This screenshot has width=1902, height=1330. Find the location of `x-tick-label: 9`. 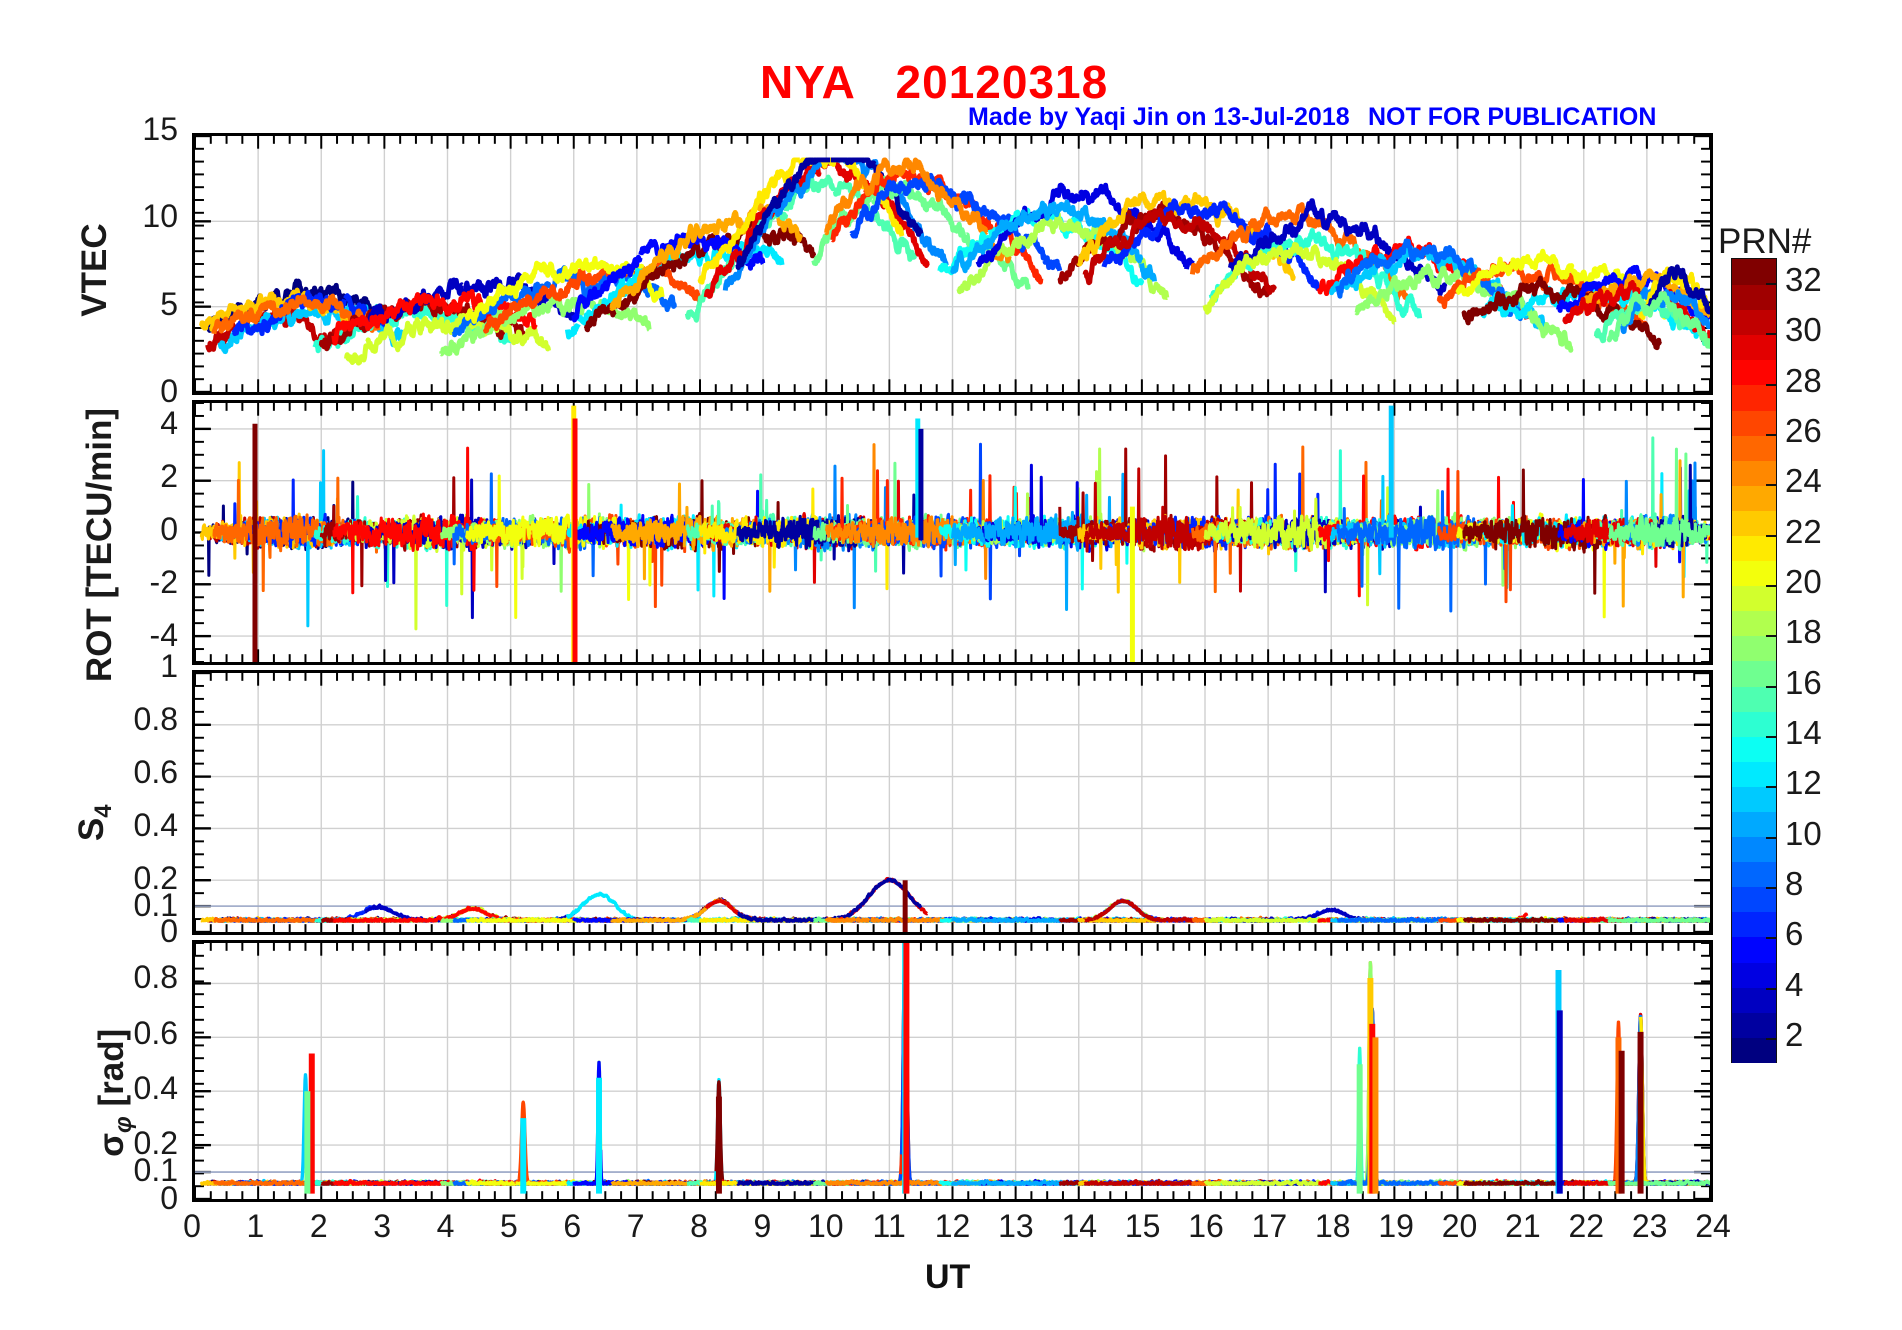

x-tick-label: 9 is located at coordinates (762, 1226).